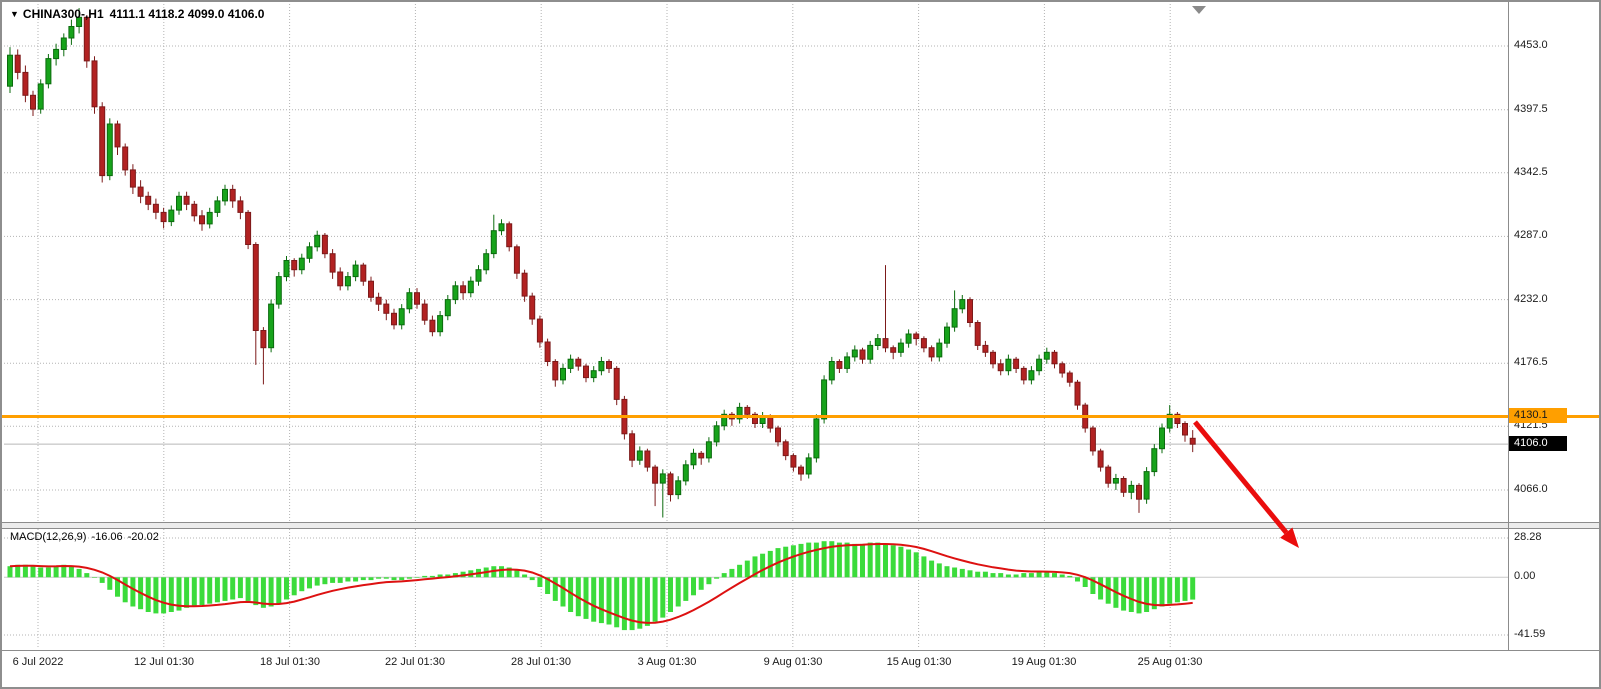  Describe the element at coordinates (801, 525) in the screenshot. I see `panel-separator` at that location.